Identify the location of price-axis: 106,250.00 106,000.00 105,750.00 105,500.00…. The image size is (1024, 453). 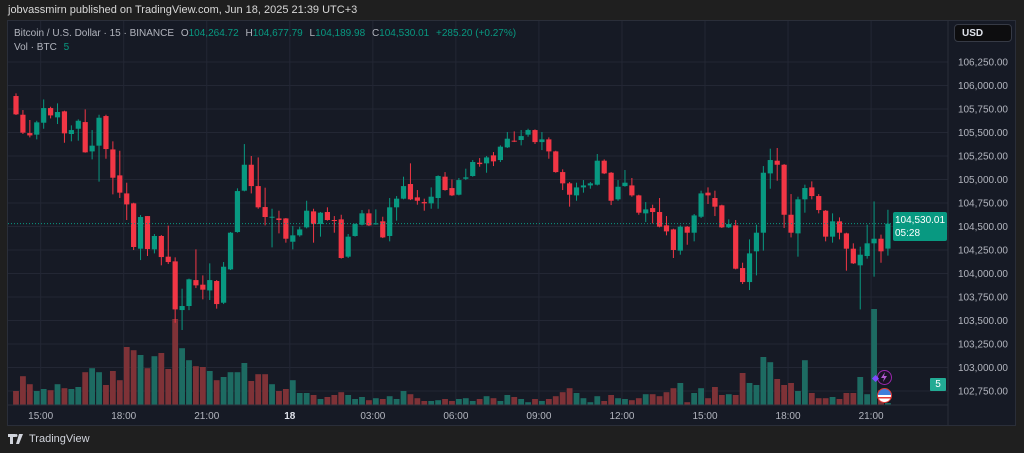
(983, 228).